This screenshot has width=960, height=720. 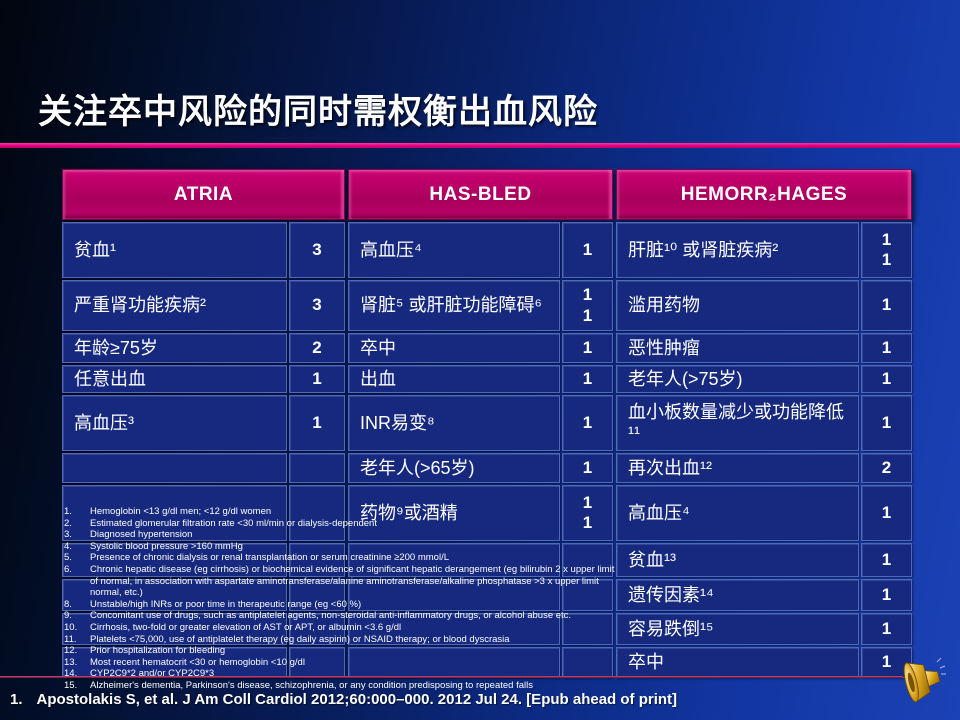 I want to click on criterion-label: 高血压³, so click(x=174, y=423).